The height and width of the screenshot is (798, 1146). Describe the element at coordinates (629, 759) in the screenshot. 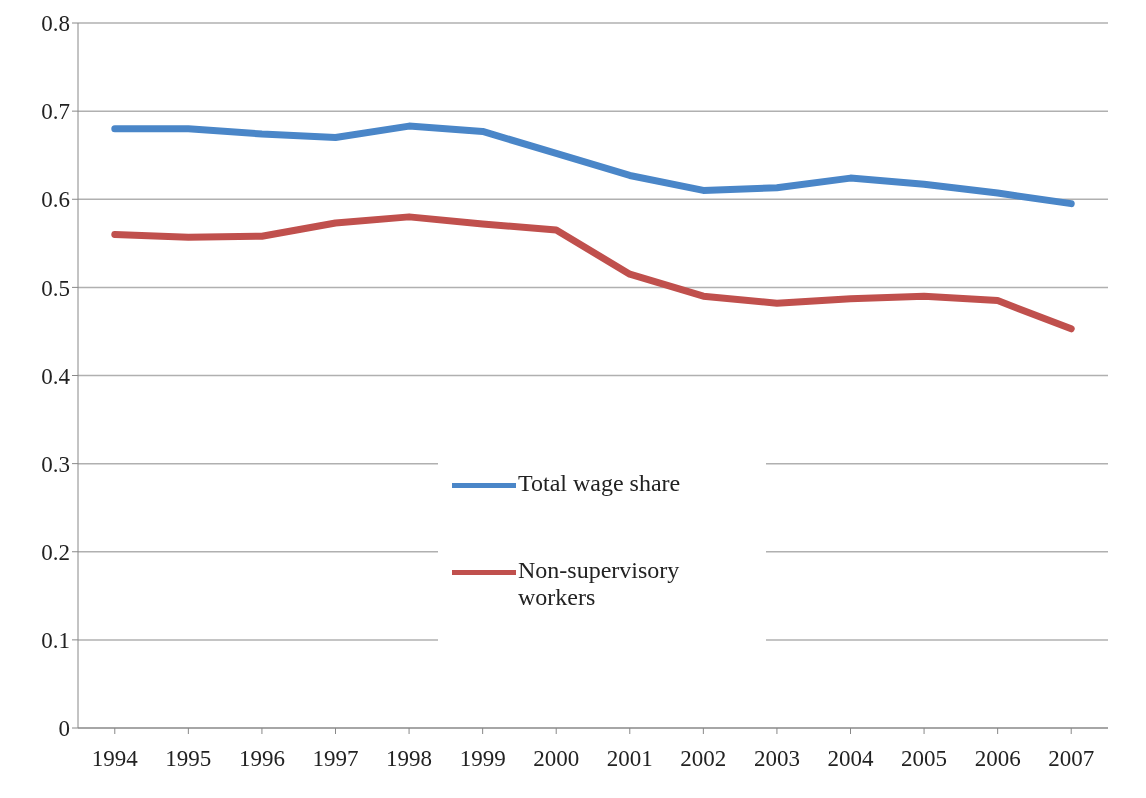

I see `x-tick-label: 2001` at that location.